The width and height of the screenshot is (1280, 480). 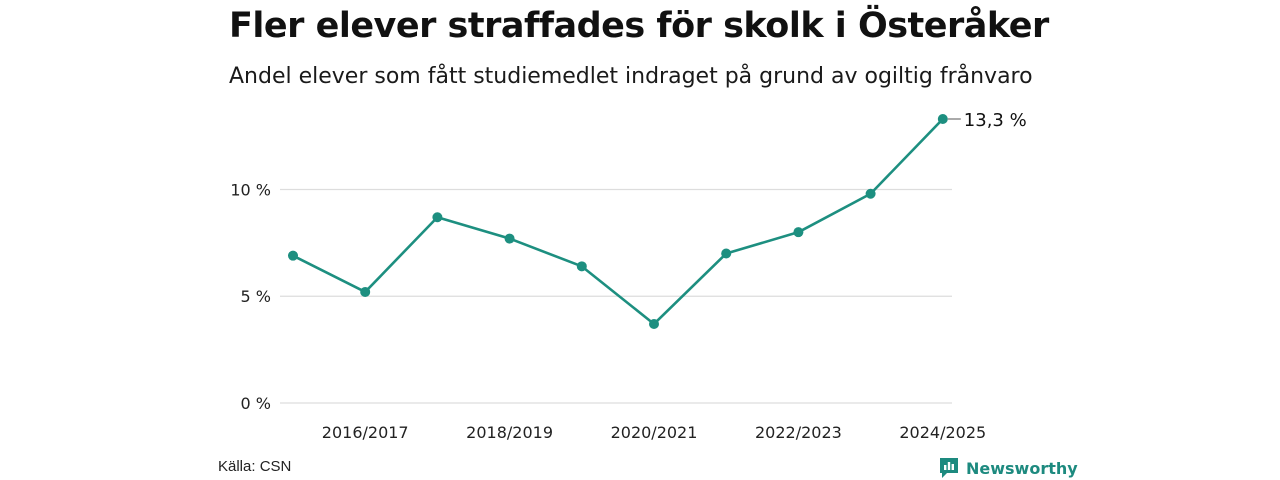 I want to click on end-annotation: 13,3 %, so click(x=987, y=120).